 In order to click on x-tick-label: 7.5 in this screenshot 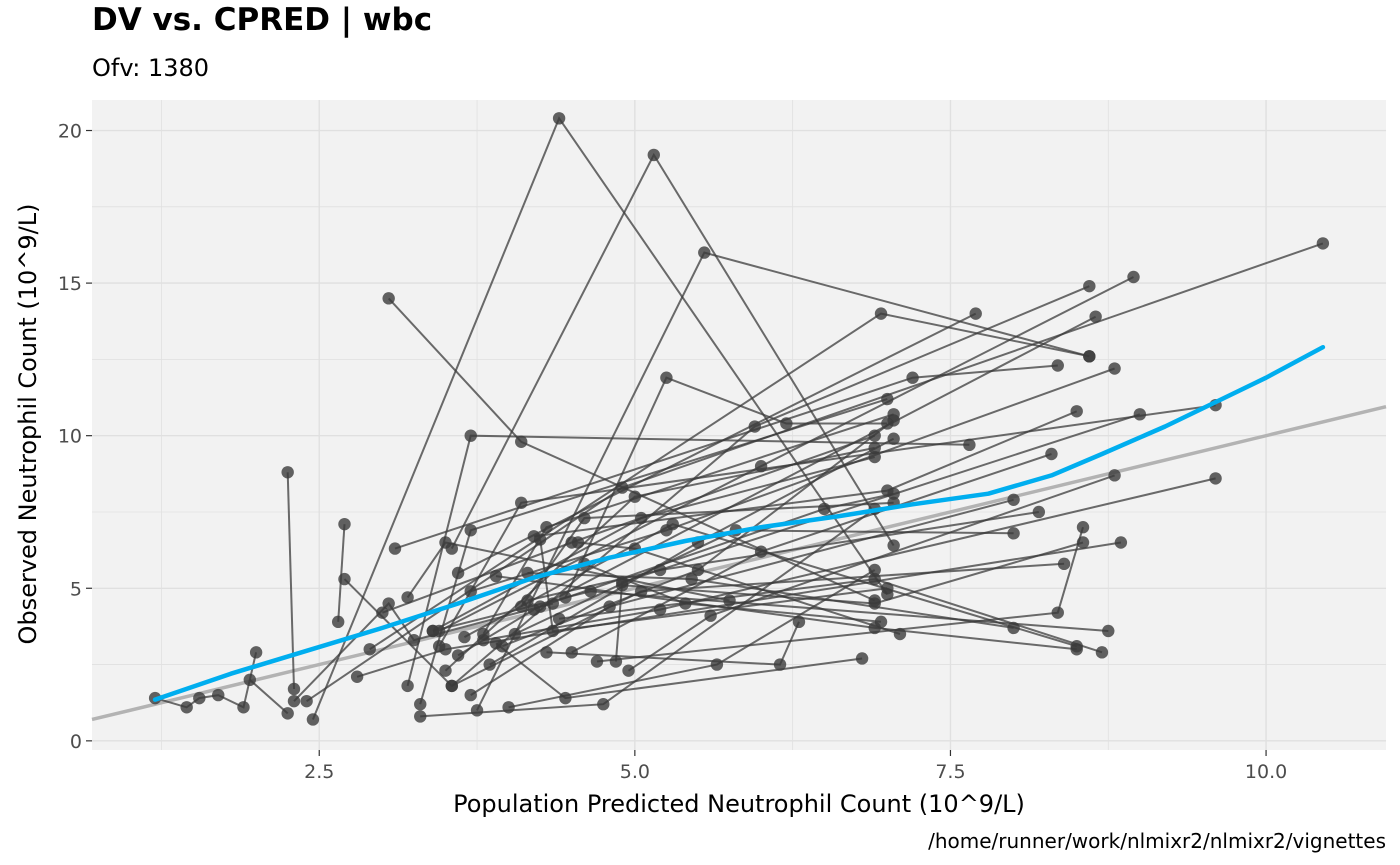, I will do `click(950, 772)`.